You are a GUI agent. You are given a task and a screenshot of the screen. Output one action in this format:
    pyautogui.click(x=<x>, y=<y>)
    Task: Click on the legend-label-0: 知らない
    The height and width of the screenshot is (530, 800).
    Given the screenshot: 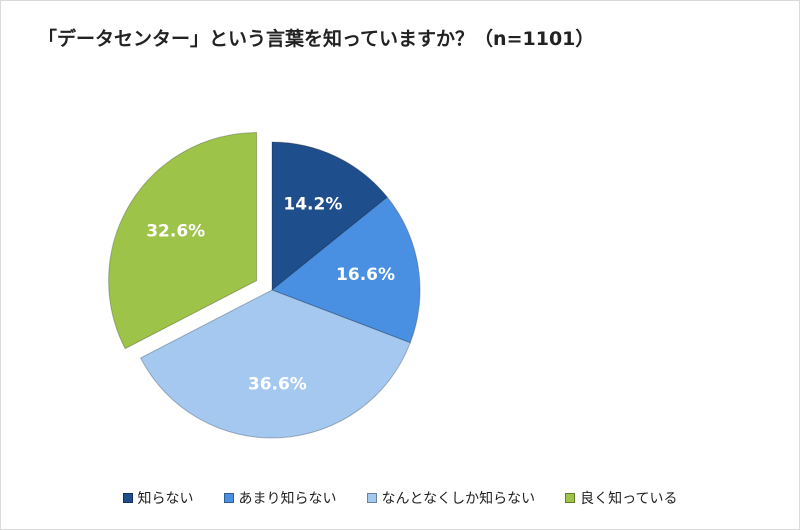 What is the action you would take?
    pyautogui.click(x=165, y=499)
    